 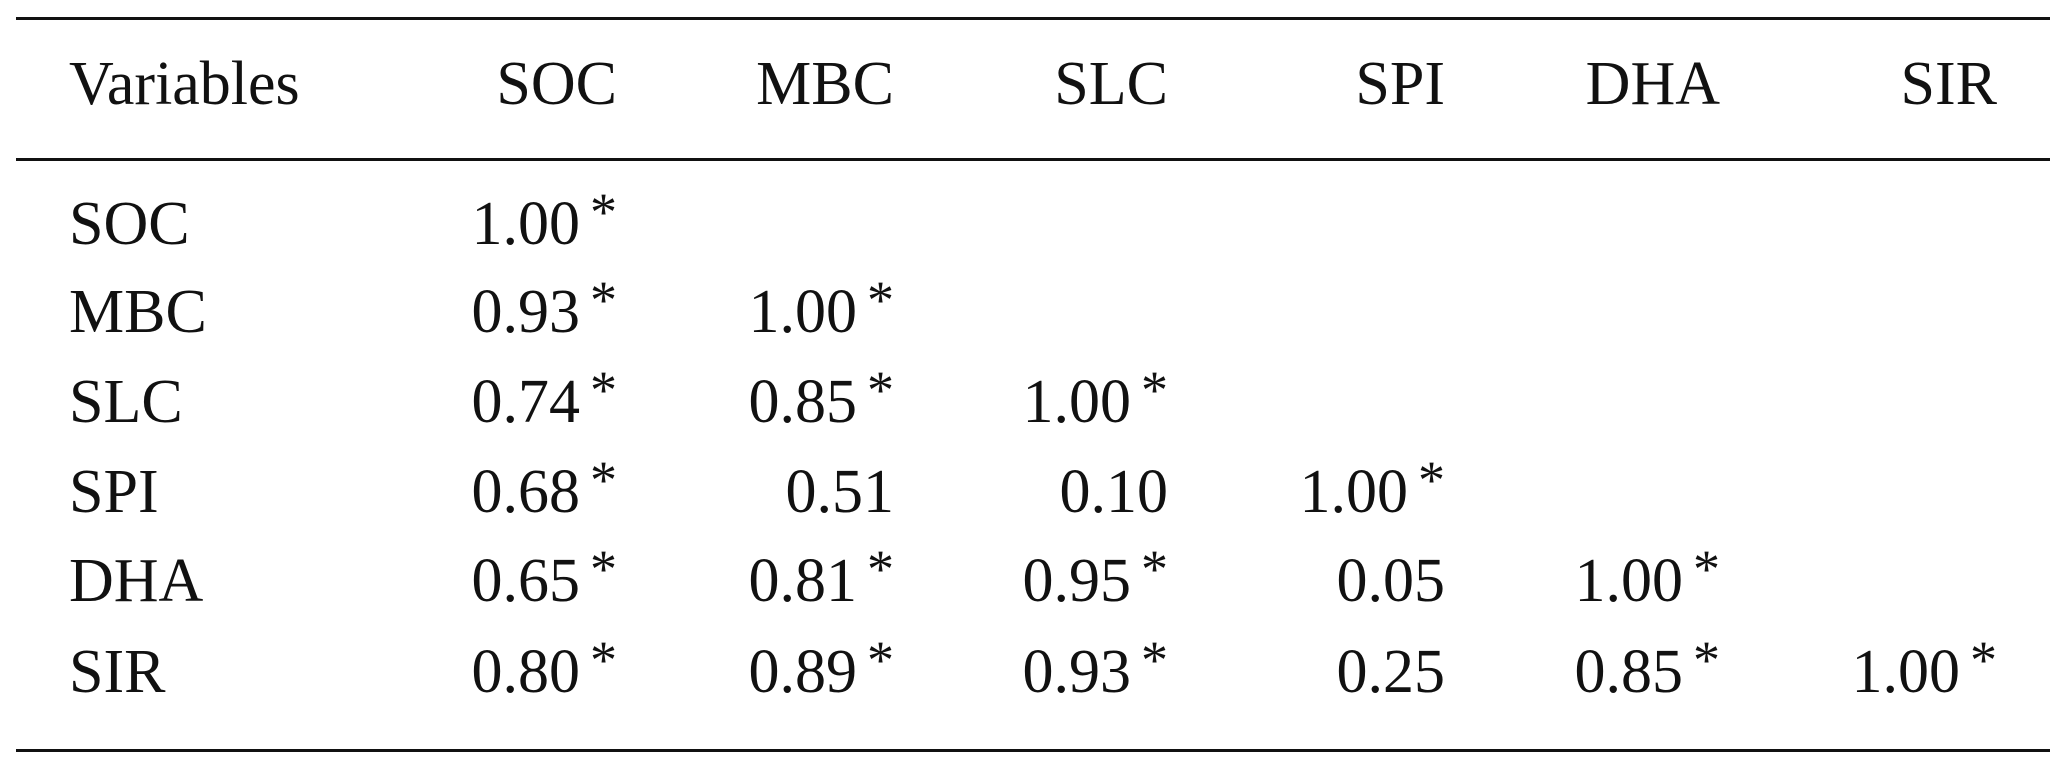 What do you see at coordinates (138, 312) in the screenshot?
I see `row-label: MBC` at bounding box center [138, 312].